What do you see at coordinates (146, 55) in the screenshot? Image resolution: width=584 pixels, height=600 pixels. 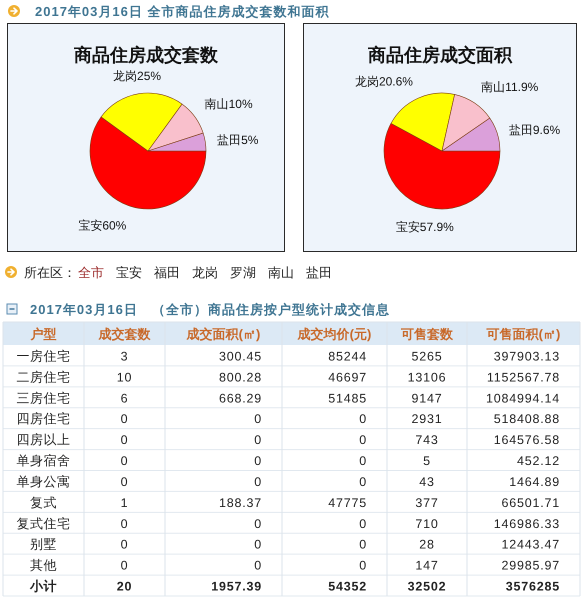 I see `title: 商品住房成交套数` at bounding box center [146, 55].